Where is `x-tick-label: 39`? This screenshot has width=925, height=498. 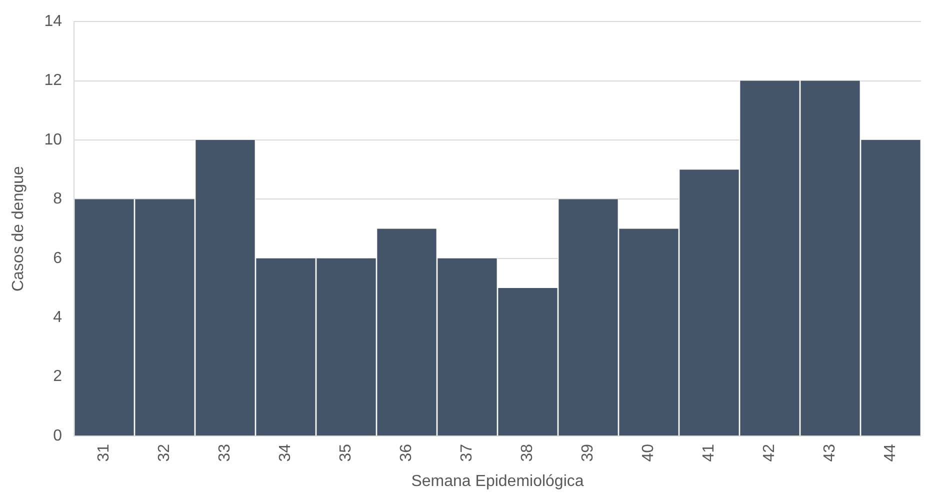
x-tick-label: 39 is located at coordinates (588, 453).